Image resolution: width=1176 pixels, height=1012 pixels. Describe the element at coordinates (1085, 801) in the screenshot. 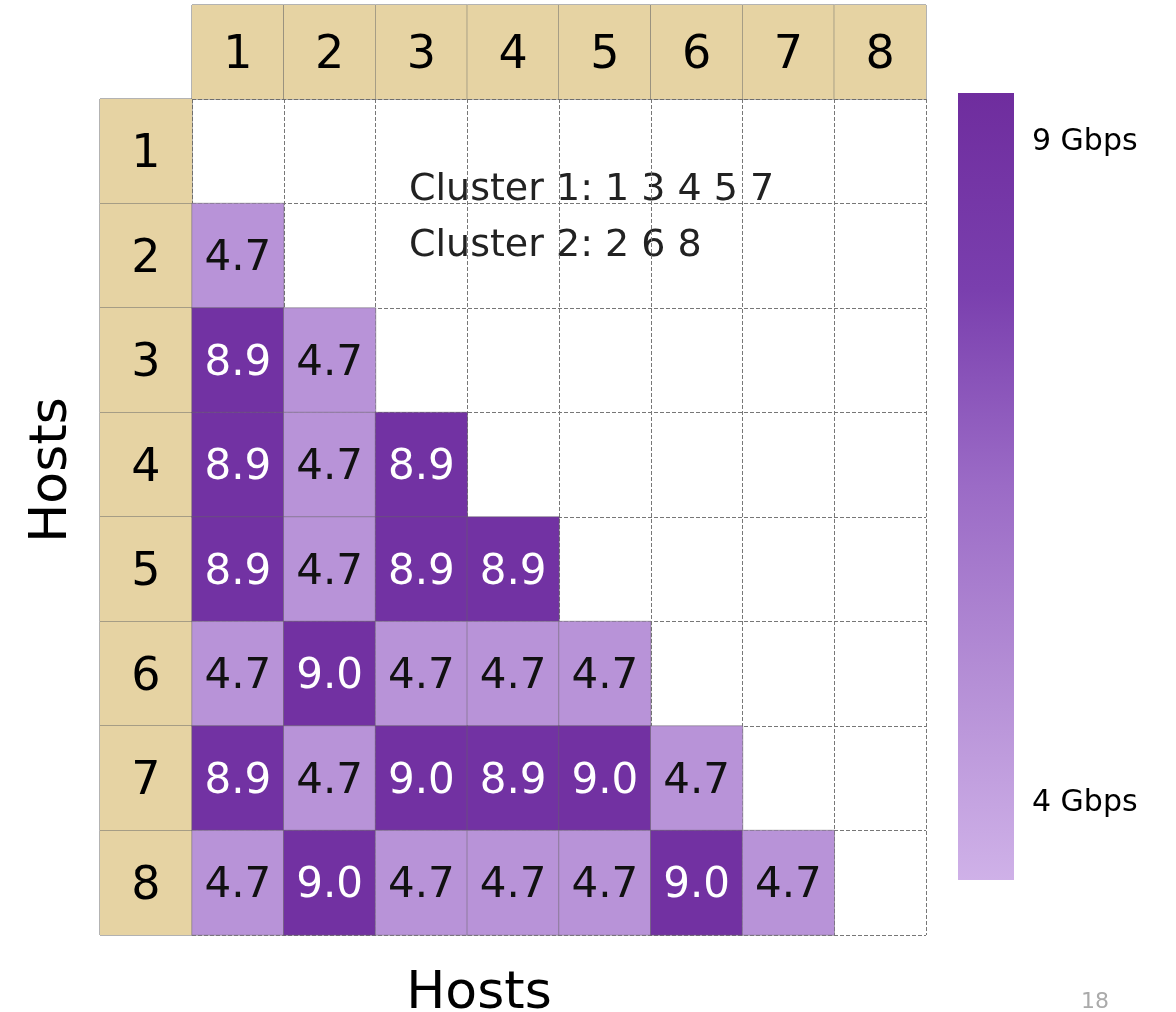

I see `color-bar-label: 4 Gbps` at that location.